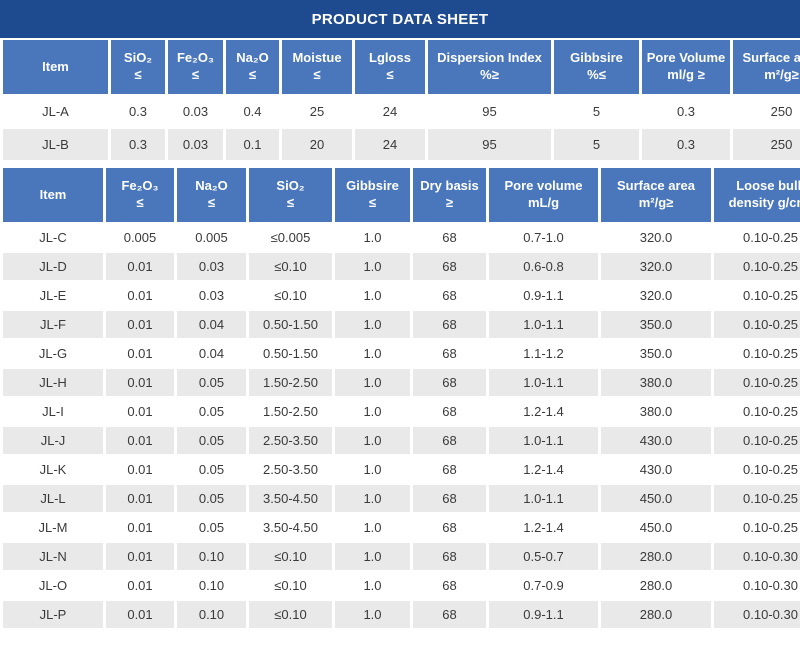 The image size is (800, 652). Describe the element at coordinates (53, 527) in the screenshot. I see `item-cell: JL-M` at that location.